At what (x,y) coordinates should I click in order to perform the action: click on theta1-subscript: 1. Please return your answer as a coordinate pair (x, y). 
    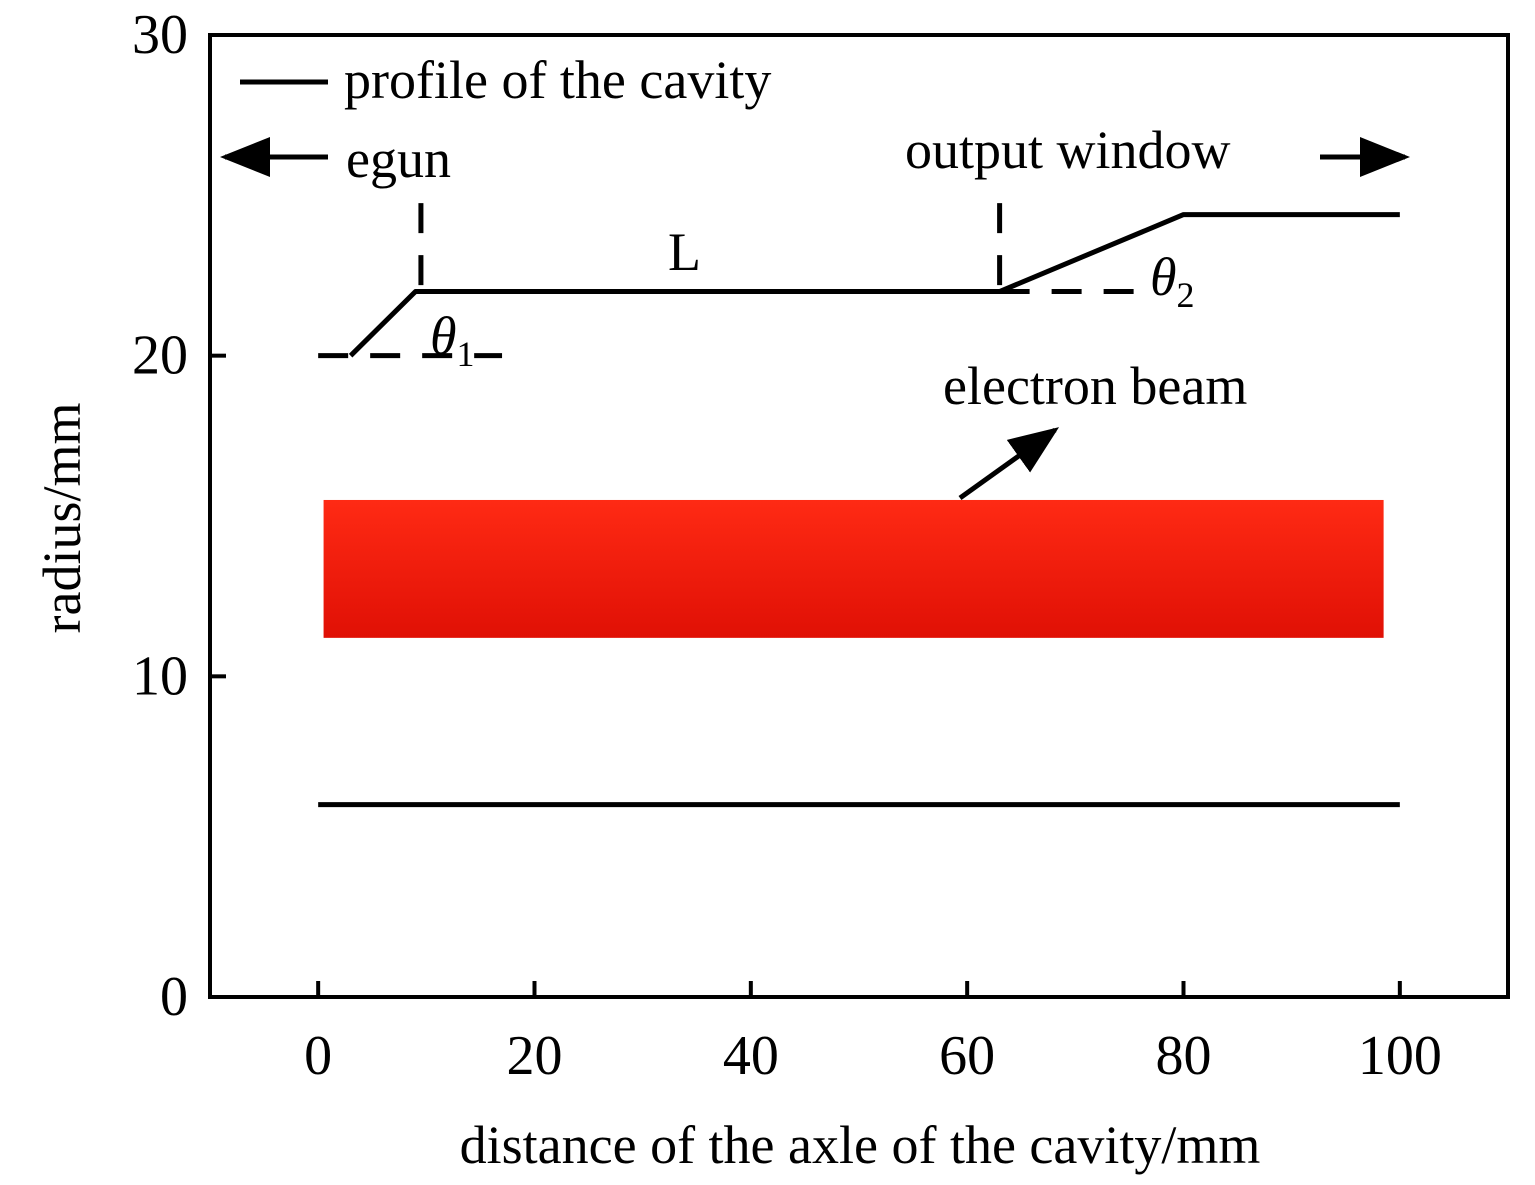
    Looking at the image, I should click on (466, 354).